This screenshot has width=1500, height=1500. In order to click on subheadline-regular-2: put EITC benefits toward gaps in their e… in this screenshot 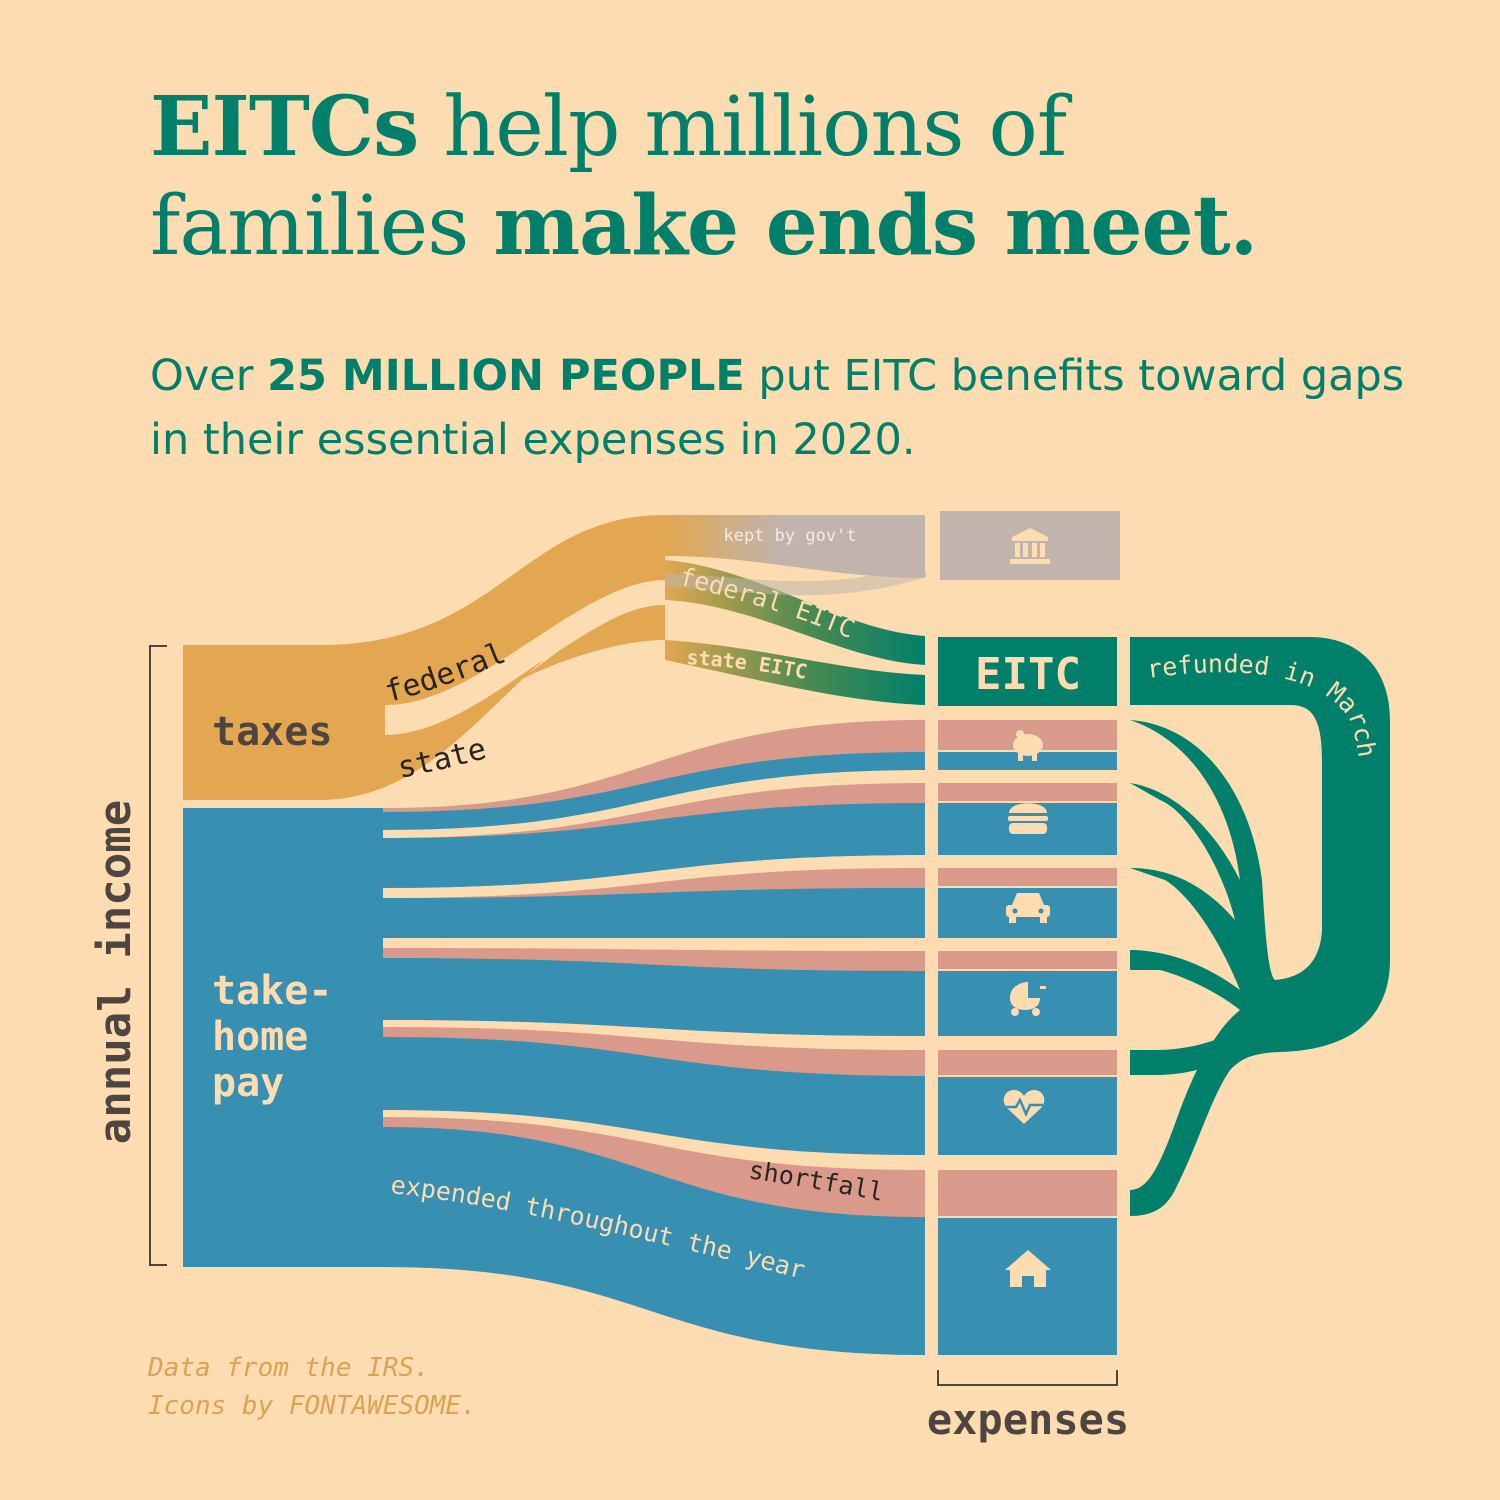, I will do `click(777, 408)`.